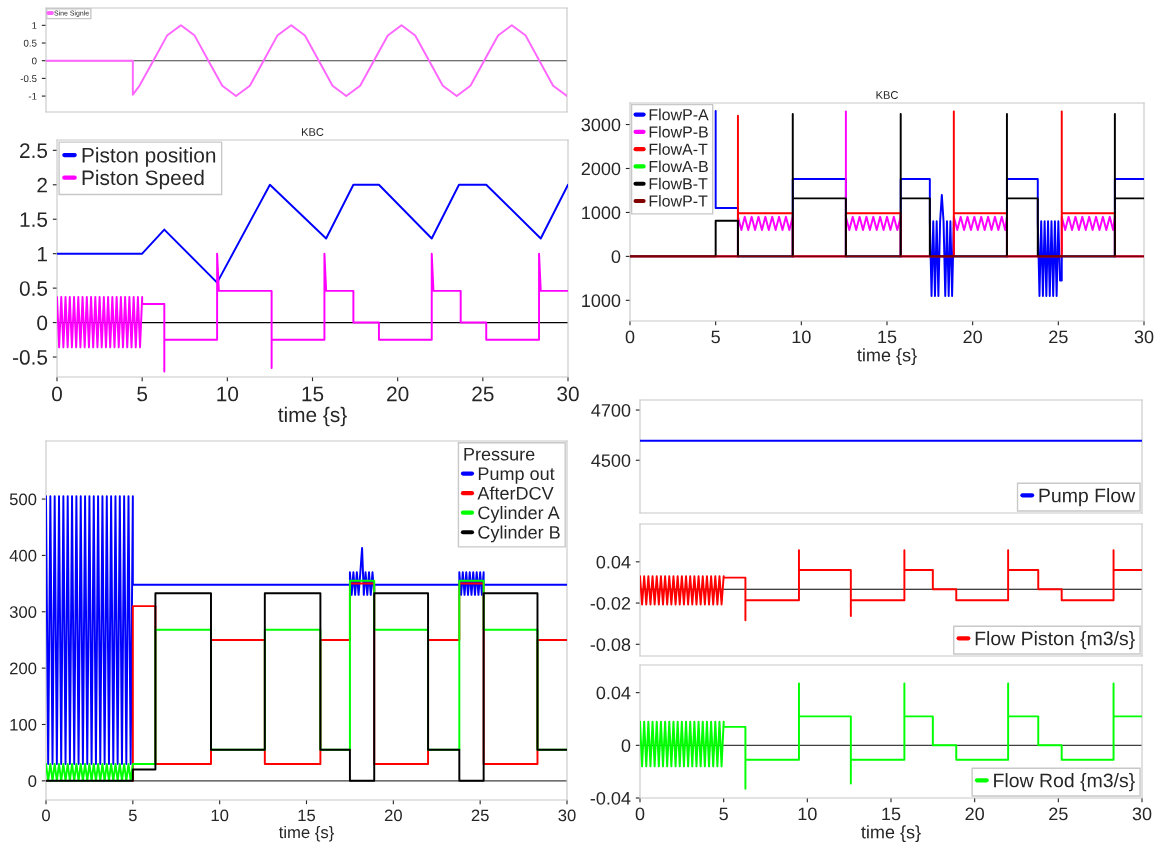 The image size is (1160, 854). Describe the element at coordinates (678, 201) in the screenshot. I see `legend-label: FlowP-T` at that location.